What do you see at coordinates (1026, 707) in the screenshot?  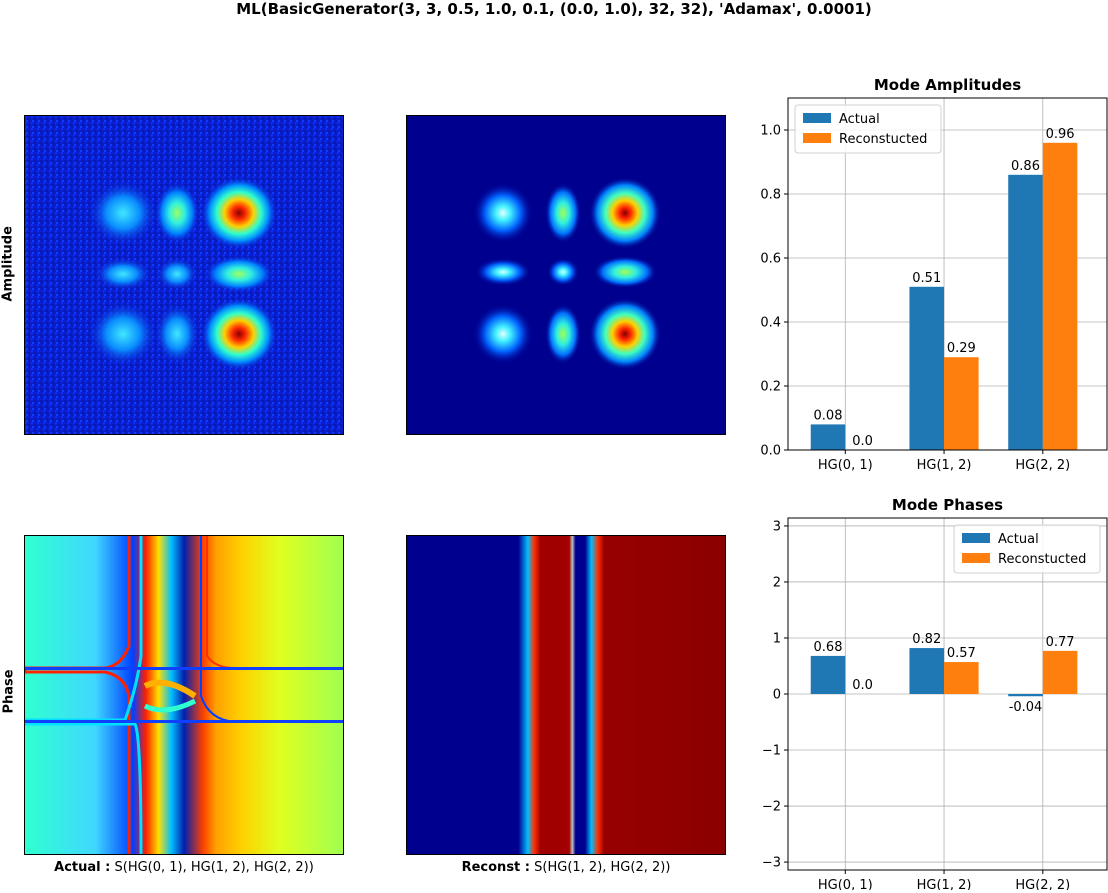 I see `data-label: -0.04` at bounding box center [1026, 707].